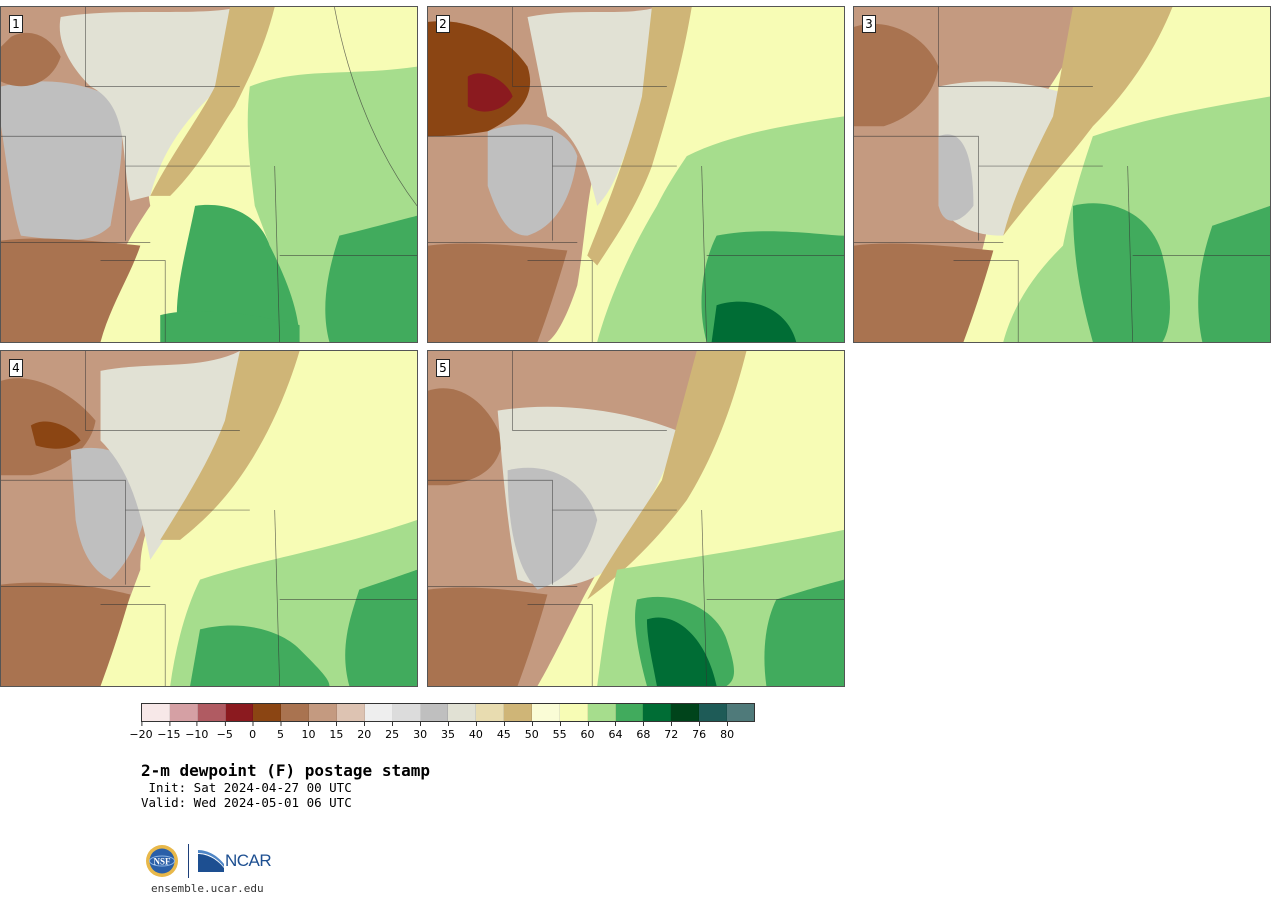  What do you see at coordinates (285, 770) in the screenshot?
I see `chart-title: 2-m dewpoint (F) postage stamp` at bounding box center [285, 770].